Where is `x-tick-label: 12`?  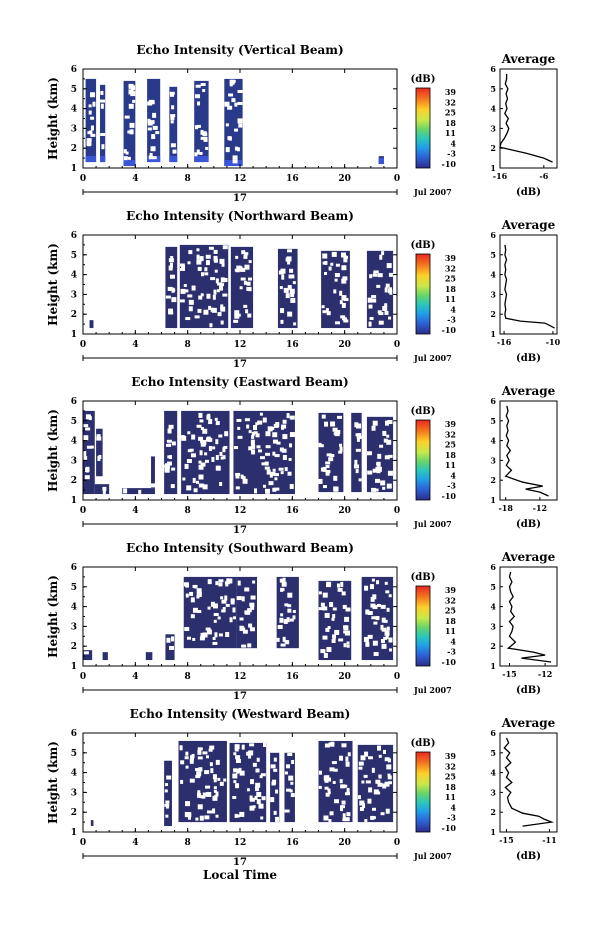 x-tick-label: 12 is located at coordinates (240, 843).